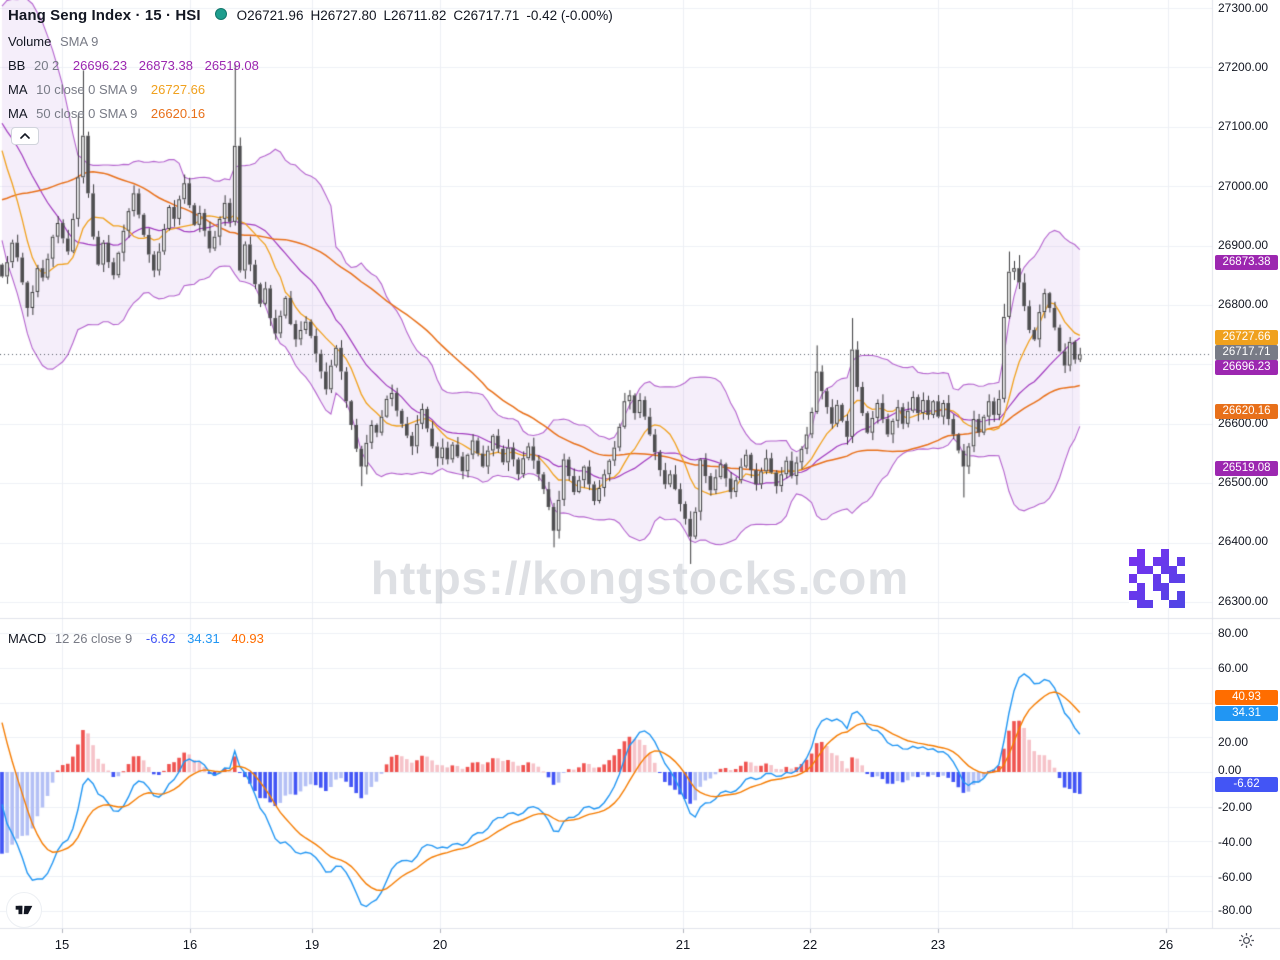 The image size is (1280, 960). Describe the element at coordinates (1246, 468) in the screenshot. I see `price-badge: 26519.08` at that location.